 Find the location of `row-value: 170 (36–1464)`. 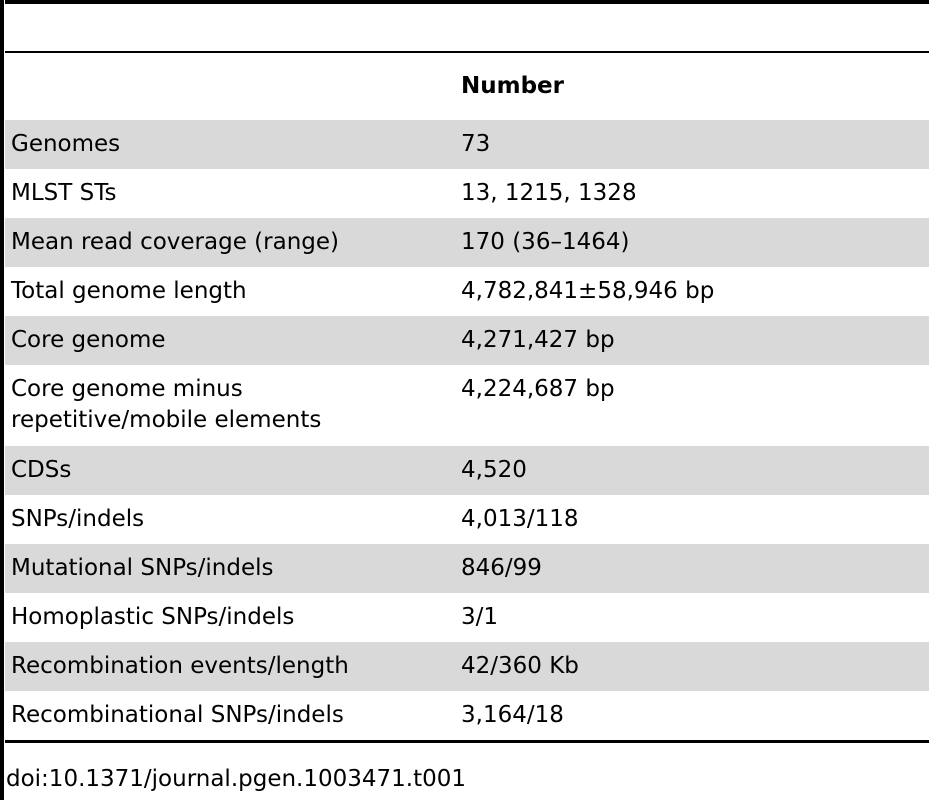

row-value: 170 (36–1464) is located at coordinates (545, 242).